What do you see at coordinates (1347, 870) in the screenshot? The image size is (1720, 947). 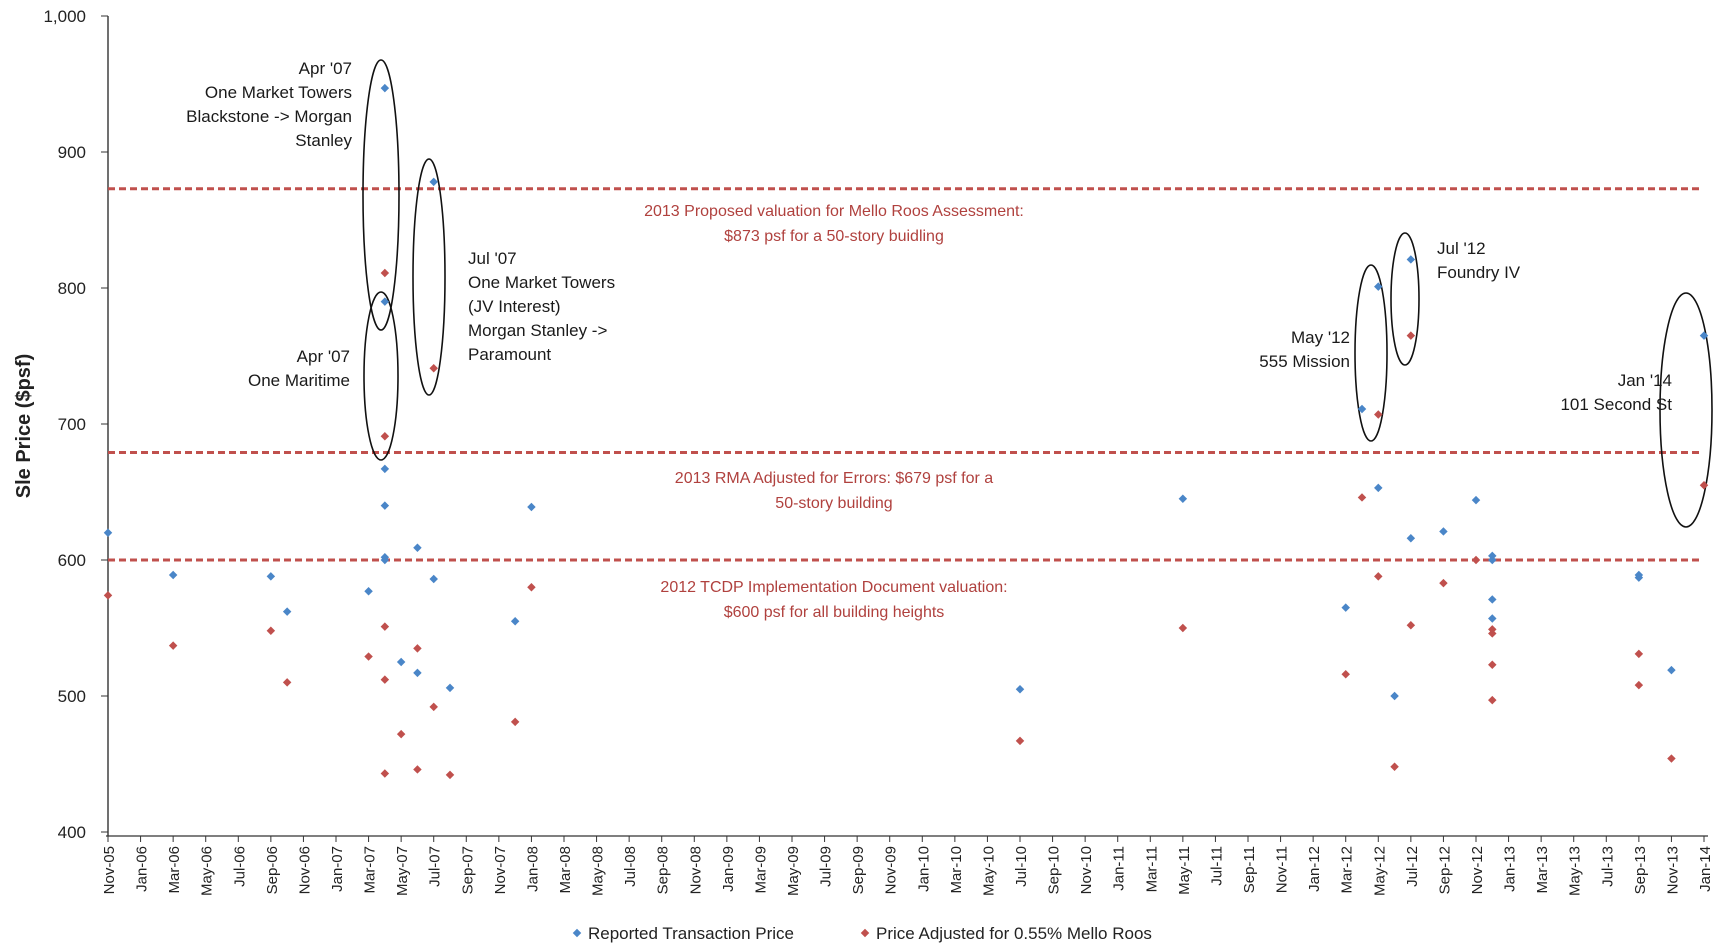 I see `x-tick-label: Mar-12` at bounding box center [1347, 870].